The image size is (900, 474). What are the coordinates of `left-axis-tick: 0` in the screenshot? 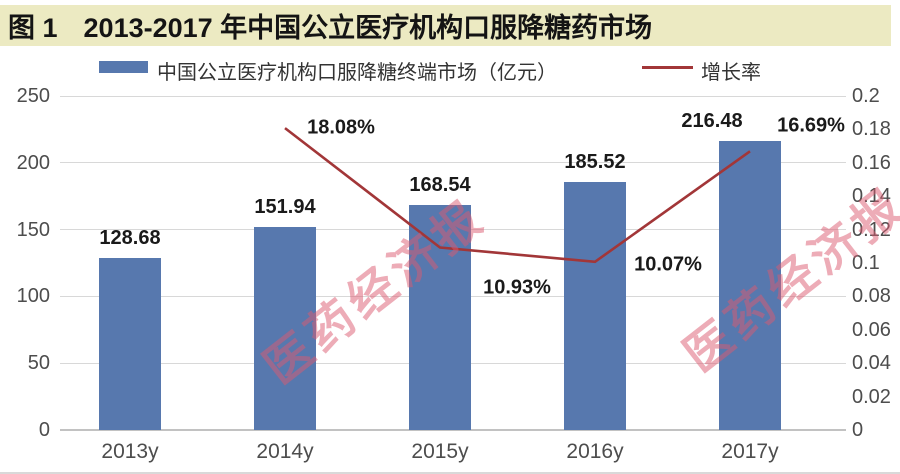 It's located at (44, 430).